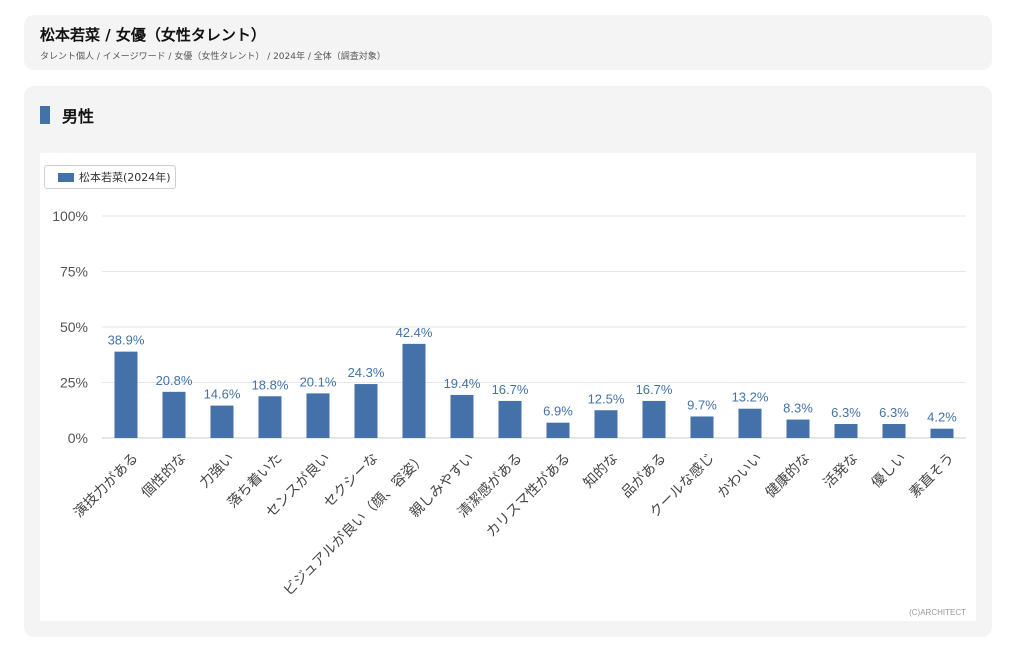 The height and width of the screenshot is (653, 1024). I want to click on data-label: 38.9%, so click(126, 340).